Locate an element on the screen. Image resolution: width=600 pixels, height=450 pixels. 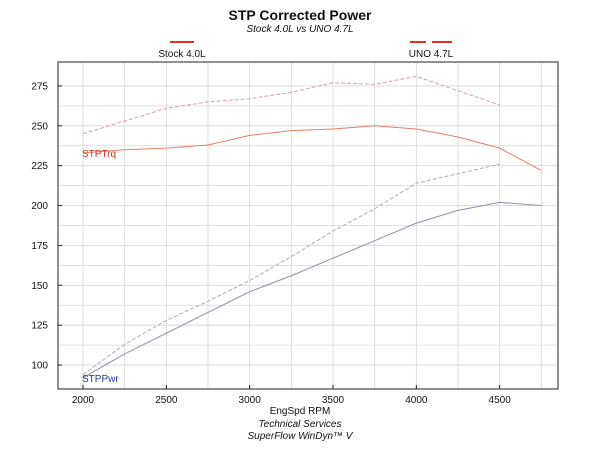
y-tick-label: 150 is located at coordinates (39, 286).